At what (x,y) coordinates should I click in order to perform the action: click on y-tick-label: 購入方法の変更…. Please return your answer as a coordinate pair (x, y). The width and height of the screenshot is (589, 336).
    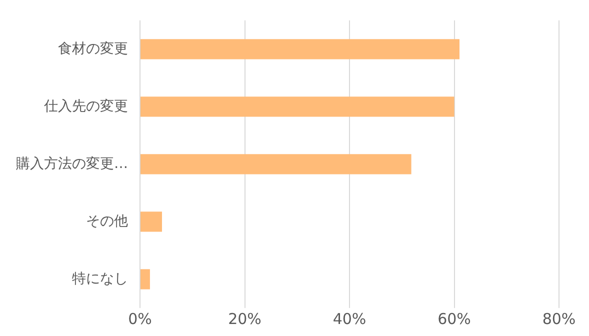
    Looking at the image, I should click on (72, 164).